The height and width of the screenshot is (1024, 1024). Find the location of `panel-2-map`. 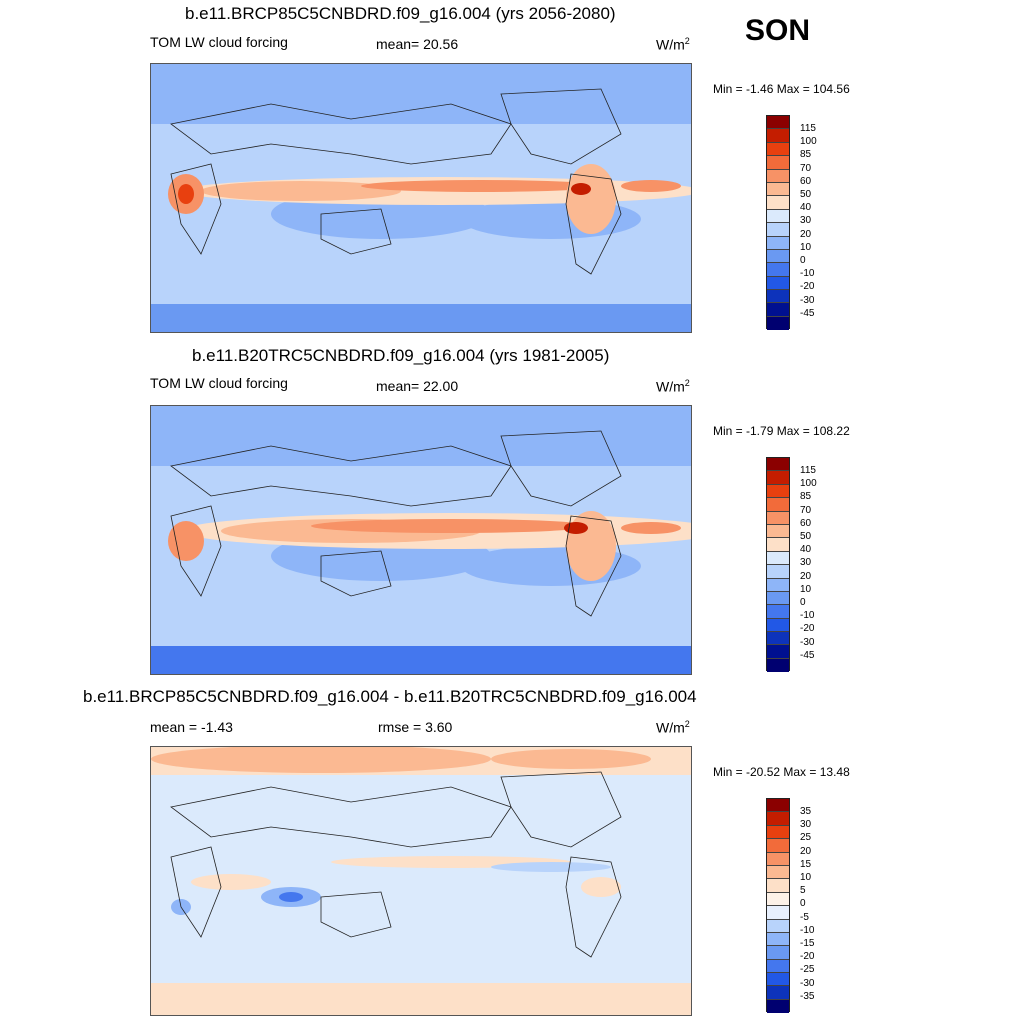

panel-2-map is located at coordinates (421, 540).